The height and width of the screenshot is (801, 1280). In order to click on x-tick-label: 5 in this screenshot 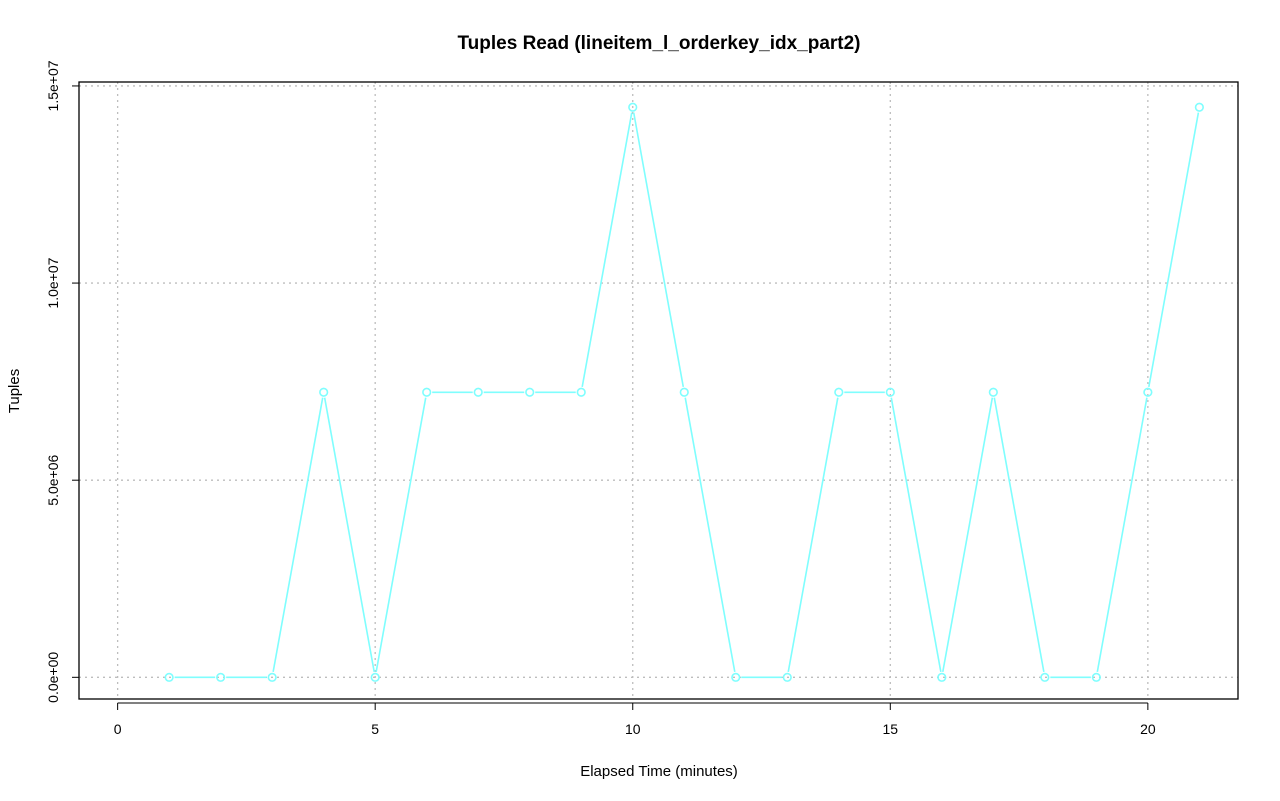, I will do `click(375, 729)`.